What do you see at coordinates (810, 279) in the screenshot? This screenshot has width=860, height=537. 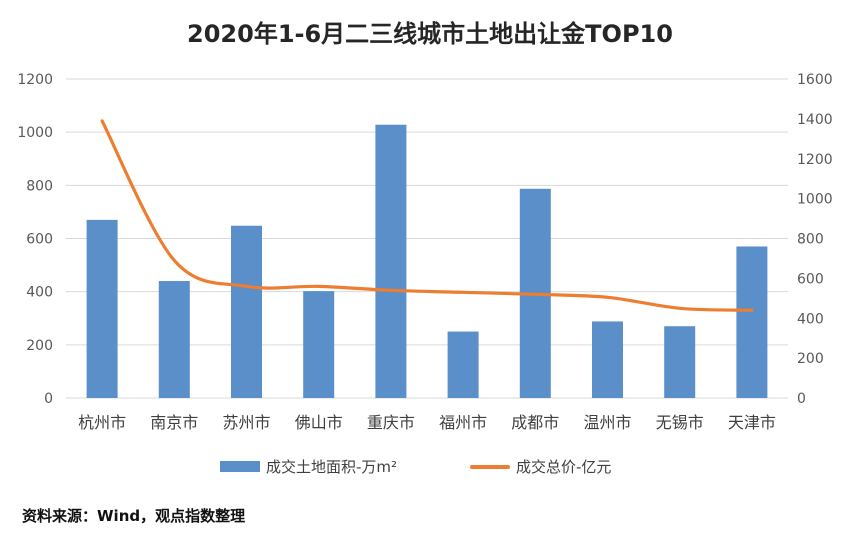 I see `y-right-tick-label: 600` at bounding box center [810, 279].